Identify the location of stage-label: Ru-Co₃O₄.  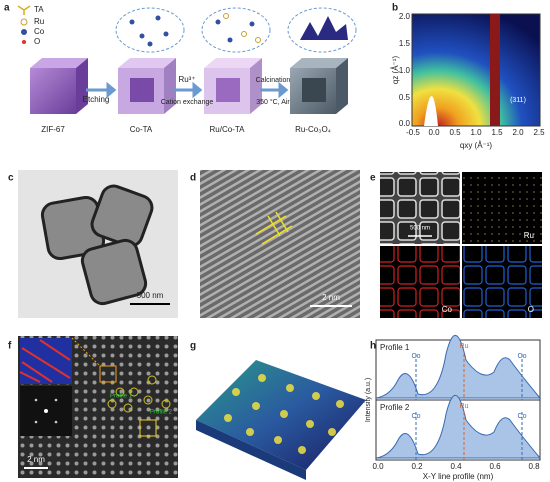
(313, 129).